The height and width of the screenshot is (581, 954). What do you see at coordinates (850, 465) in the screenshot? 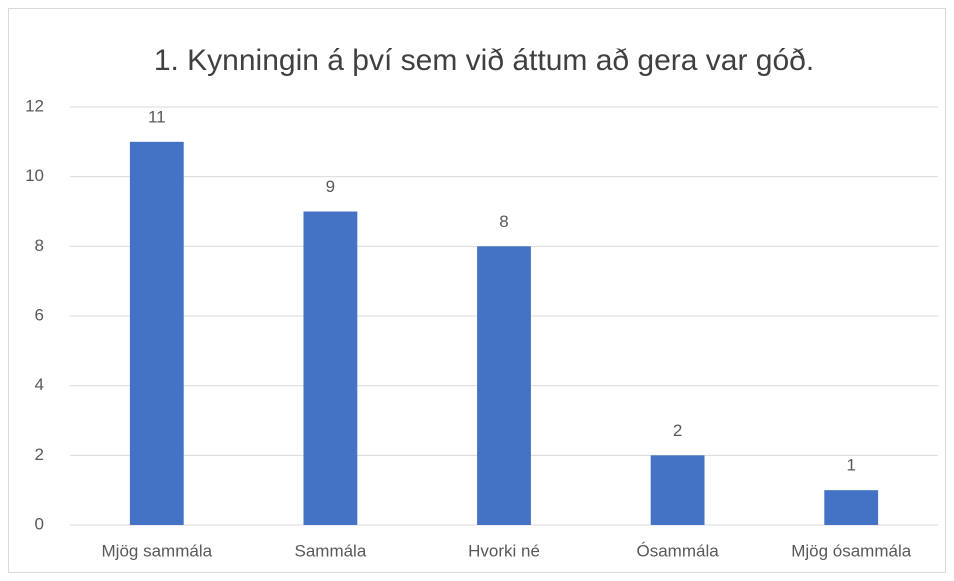
I see `data-label: 1` at bounding box center [850, 465].